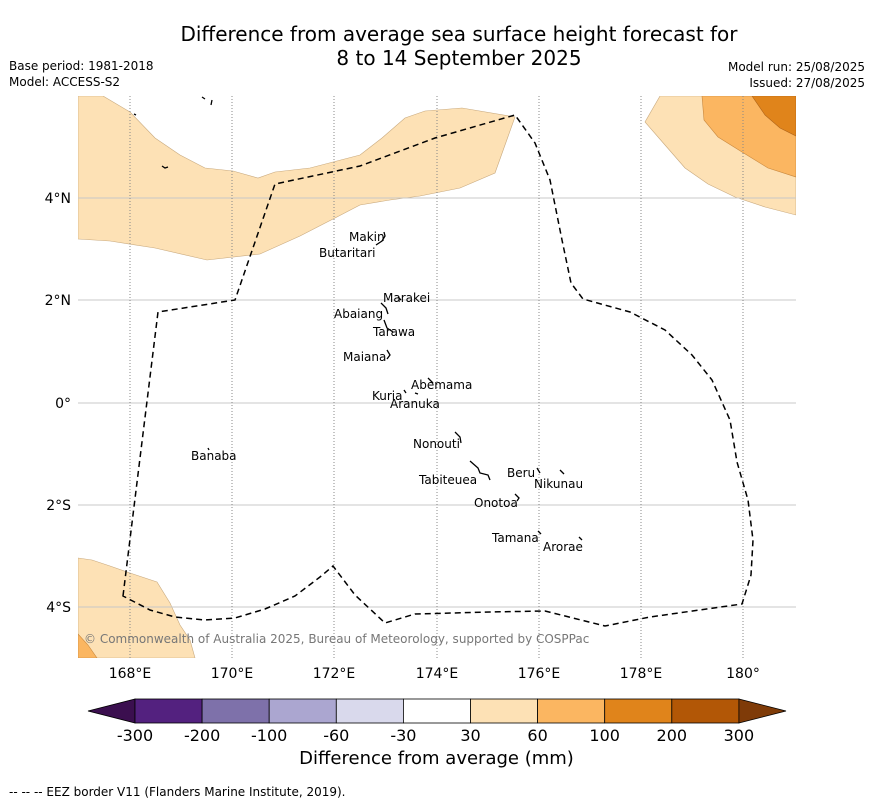 The image size is (873, 804). What do you see at coordinates (807, 83) in the screenshot?
I see `issued-date: Issued: 27/08/2025` at bounding box center [807, 83].